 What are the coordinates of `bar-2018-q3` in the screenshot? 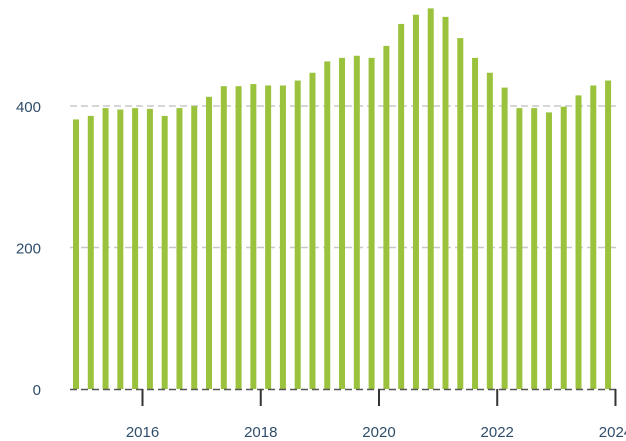 It's located at (268, 237).